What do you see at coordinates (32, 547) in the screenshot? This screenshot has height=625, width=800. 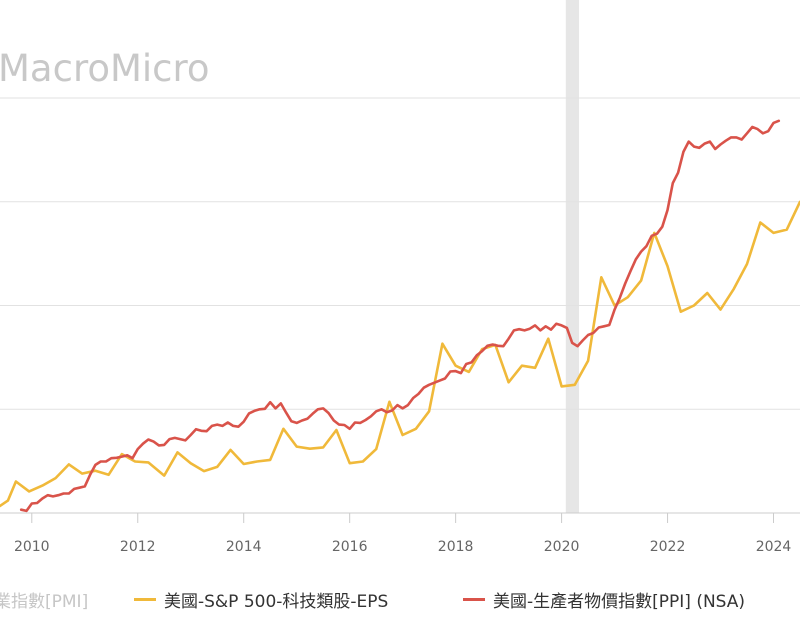 I see `x-tick-label-2010: 2010` at bounding box center [32, 547].